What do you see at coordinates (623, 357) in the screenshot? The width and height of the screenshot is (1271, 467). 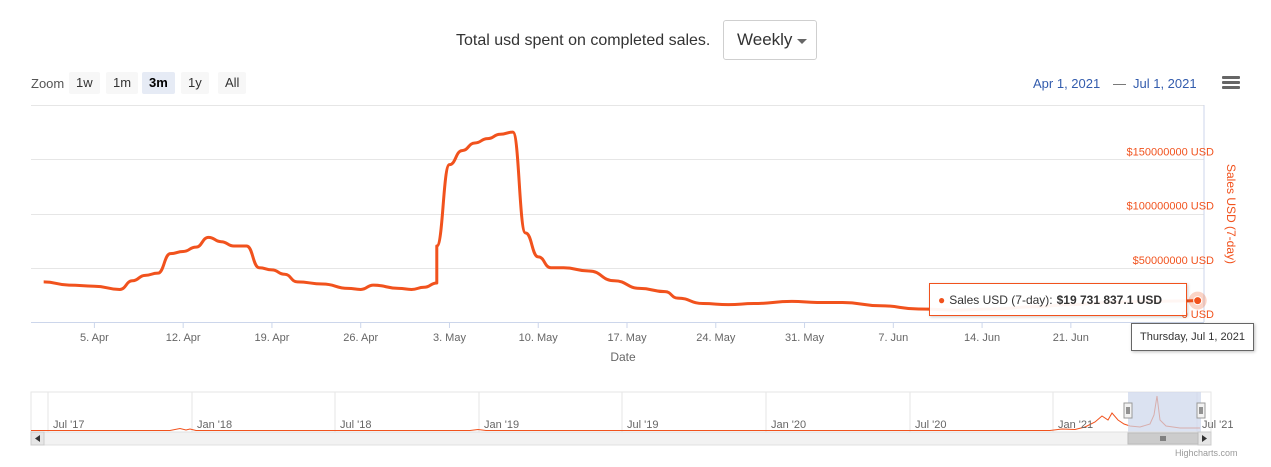 I see `x-axis-label: Date` at bounding box center [623, 357].